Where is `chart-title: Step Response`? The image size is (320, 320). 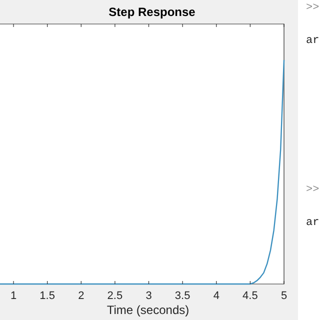
chart-title: Step Response is located at coordinates (152, 12).